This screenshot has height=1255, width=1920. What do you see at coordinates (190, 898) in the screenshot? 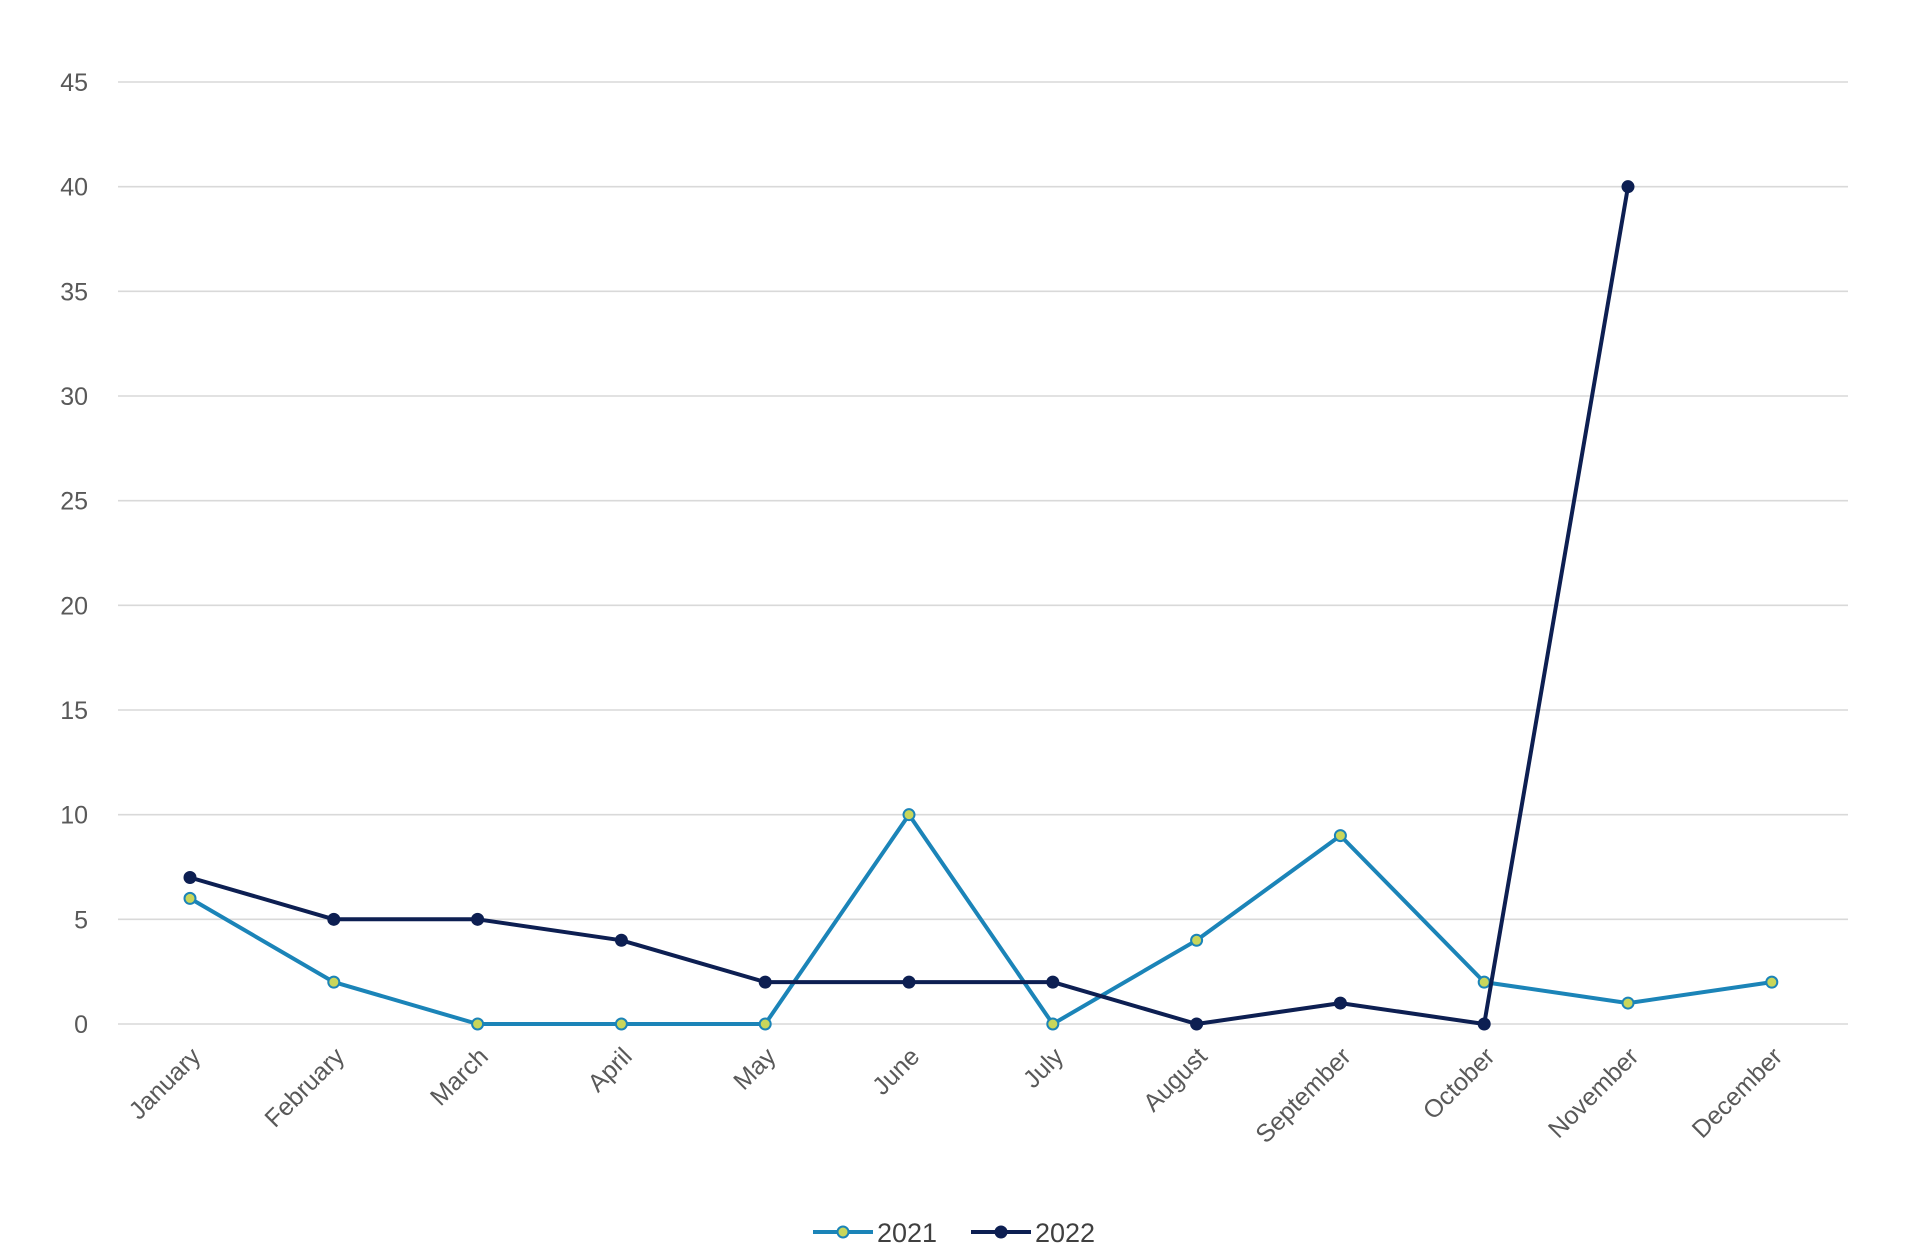
I see `data-point-2021-January` at bounding box center [190, 898].